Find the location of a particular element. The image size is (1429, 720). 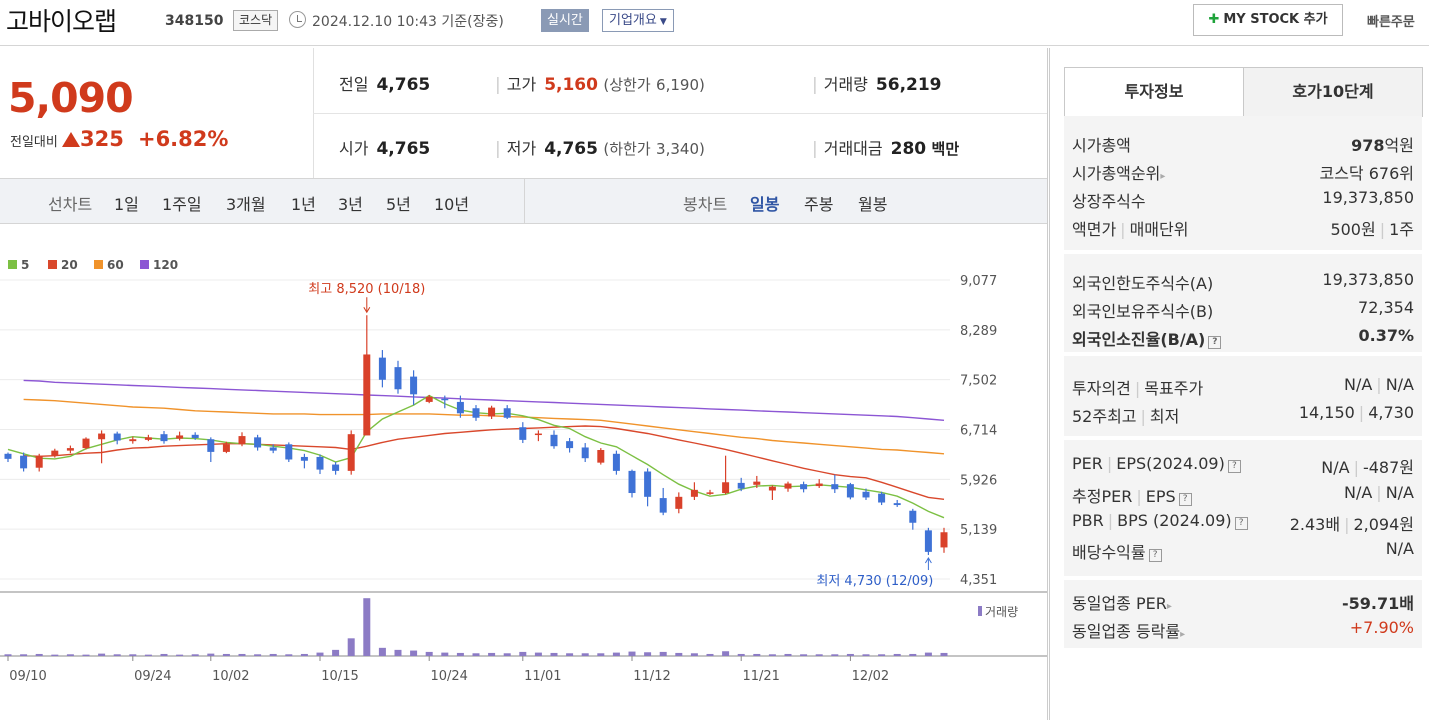

mystock-add-button: ✚ MY STOCK 추가 is located at coordinates (1268, 20).